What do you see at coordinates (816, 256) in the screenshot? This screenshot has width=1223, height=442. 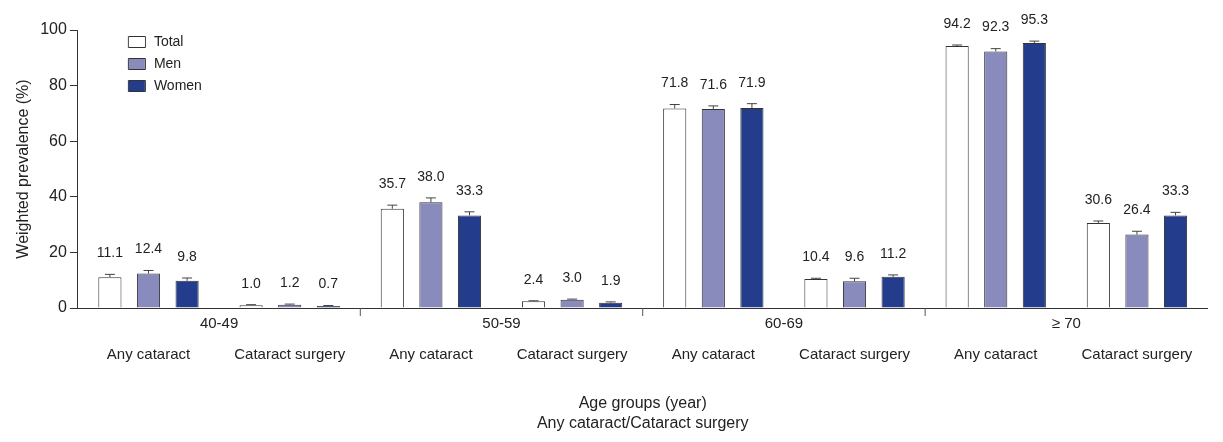 I see `data-label: 10.4` at bounding box center [816, 256].